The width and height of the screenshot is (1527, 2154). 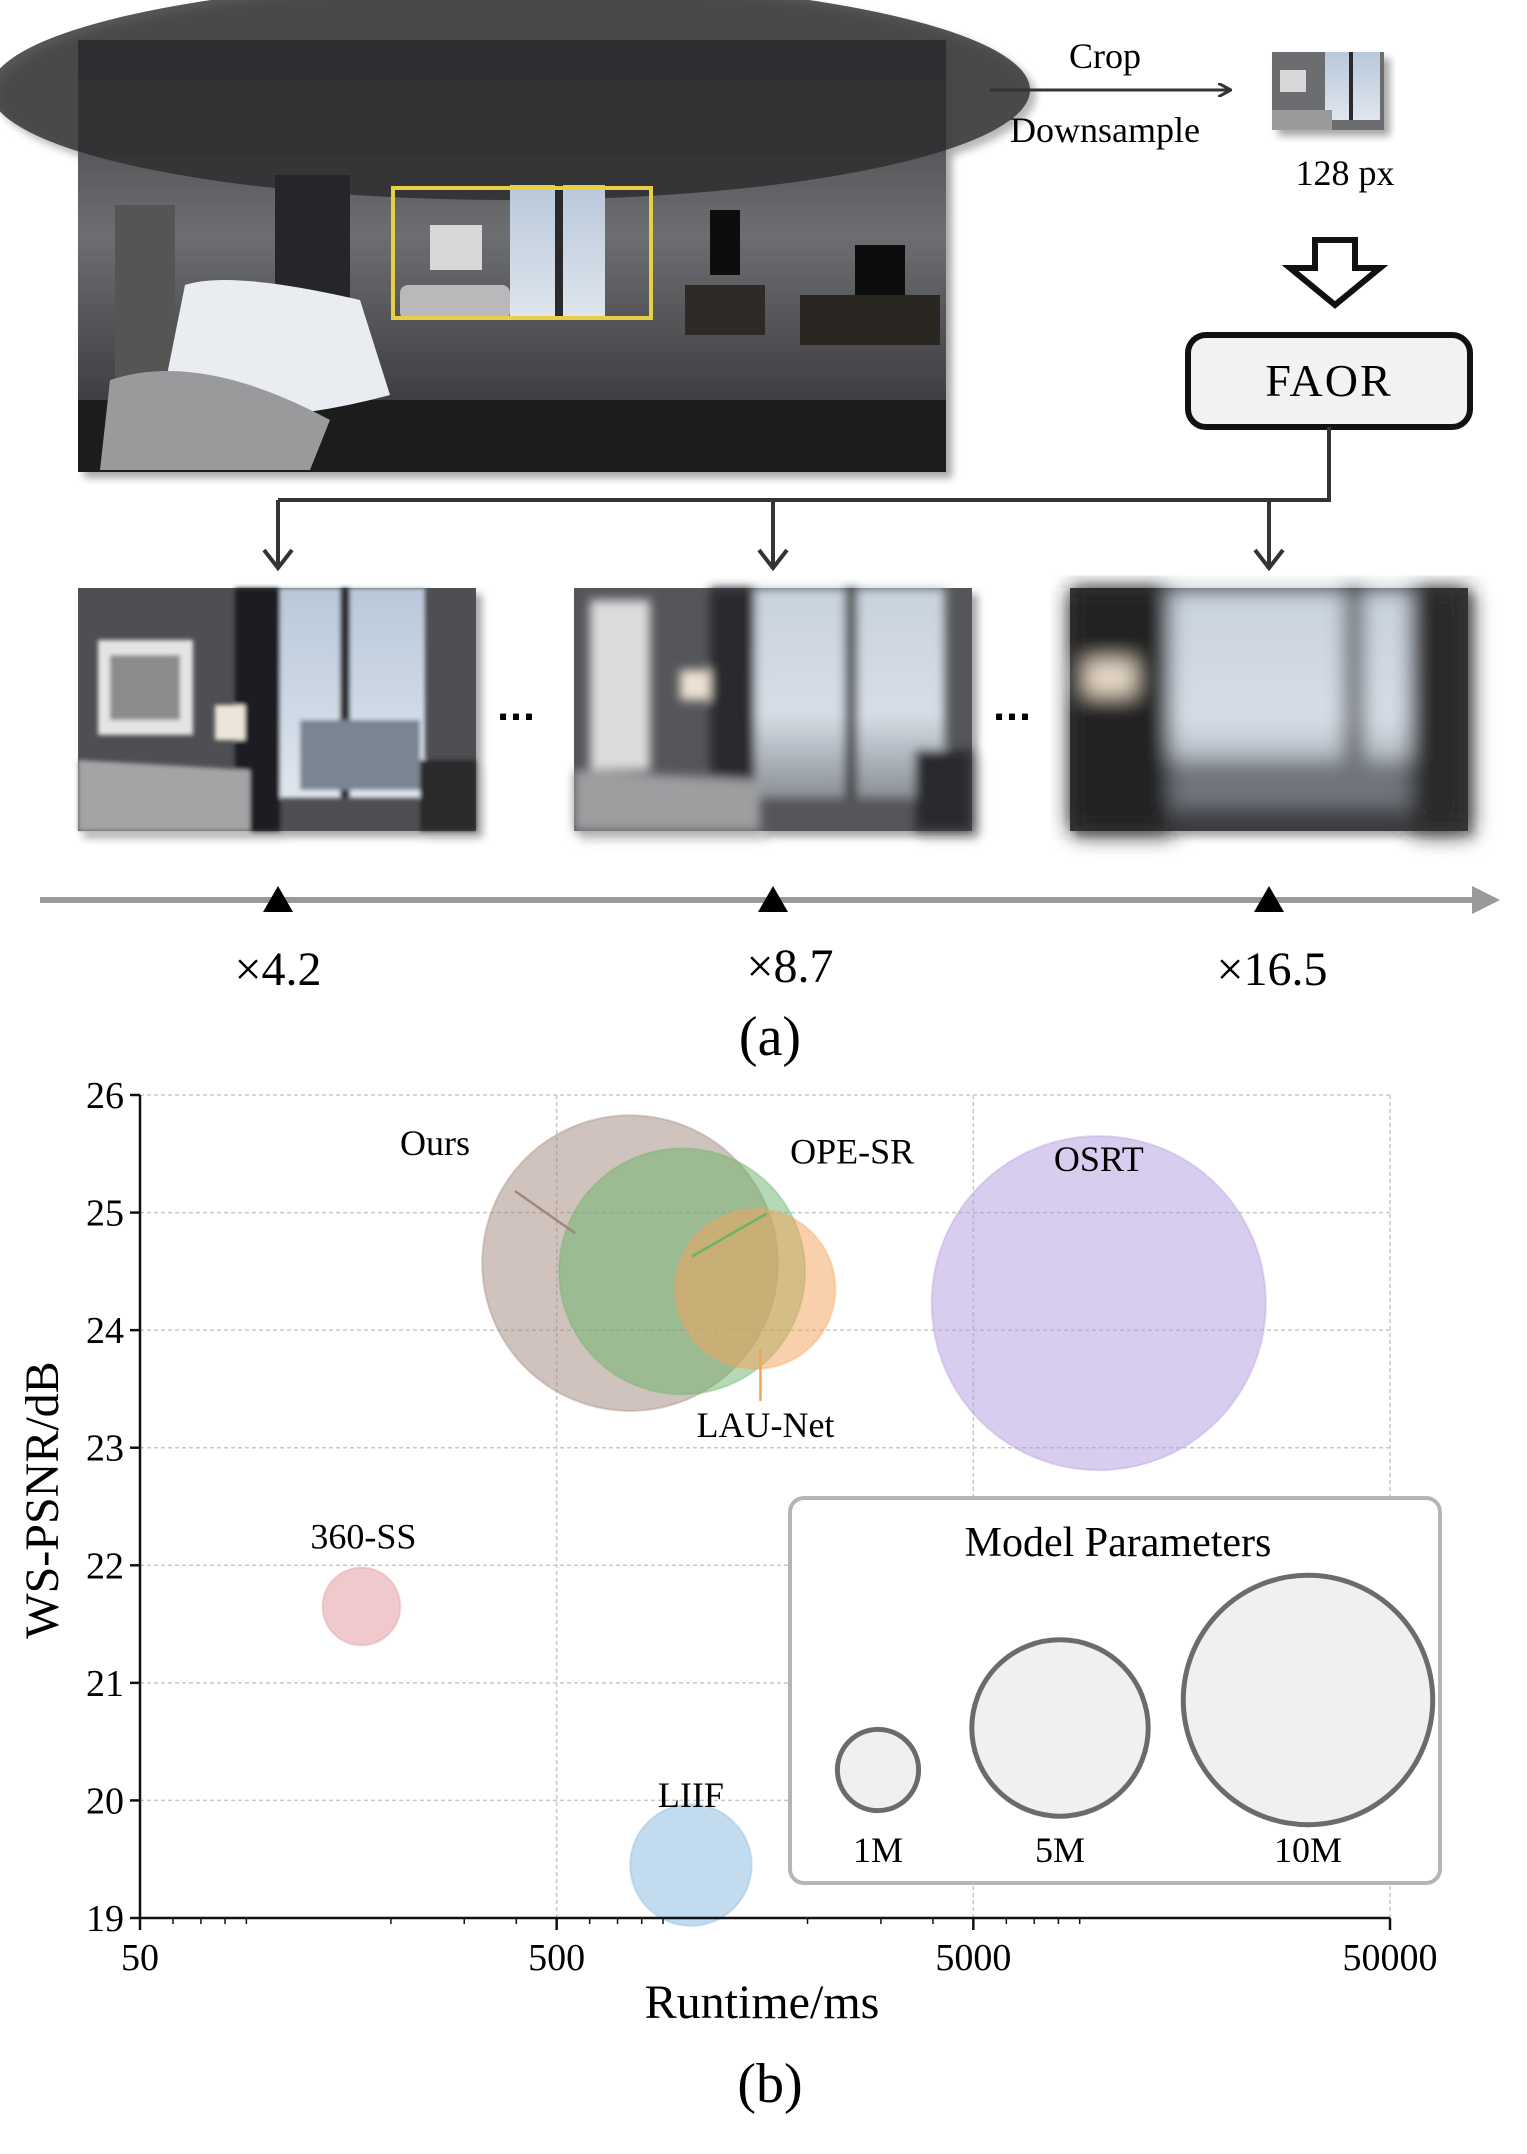 I want to click on series-label: OPE-SR, so click(x=852, y=1151).